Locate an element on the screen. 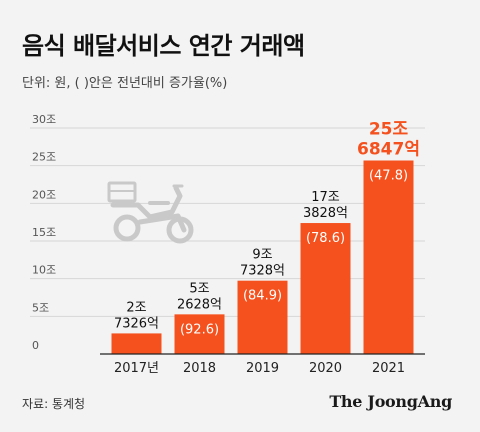  growth-label: (92.6) is located at coordinates (199, 329).